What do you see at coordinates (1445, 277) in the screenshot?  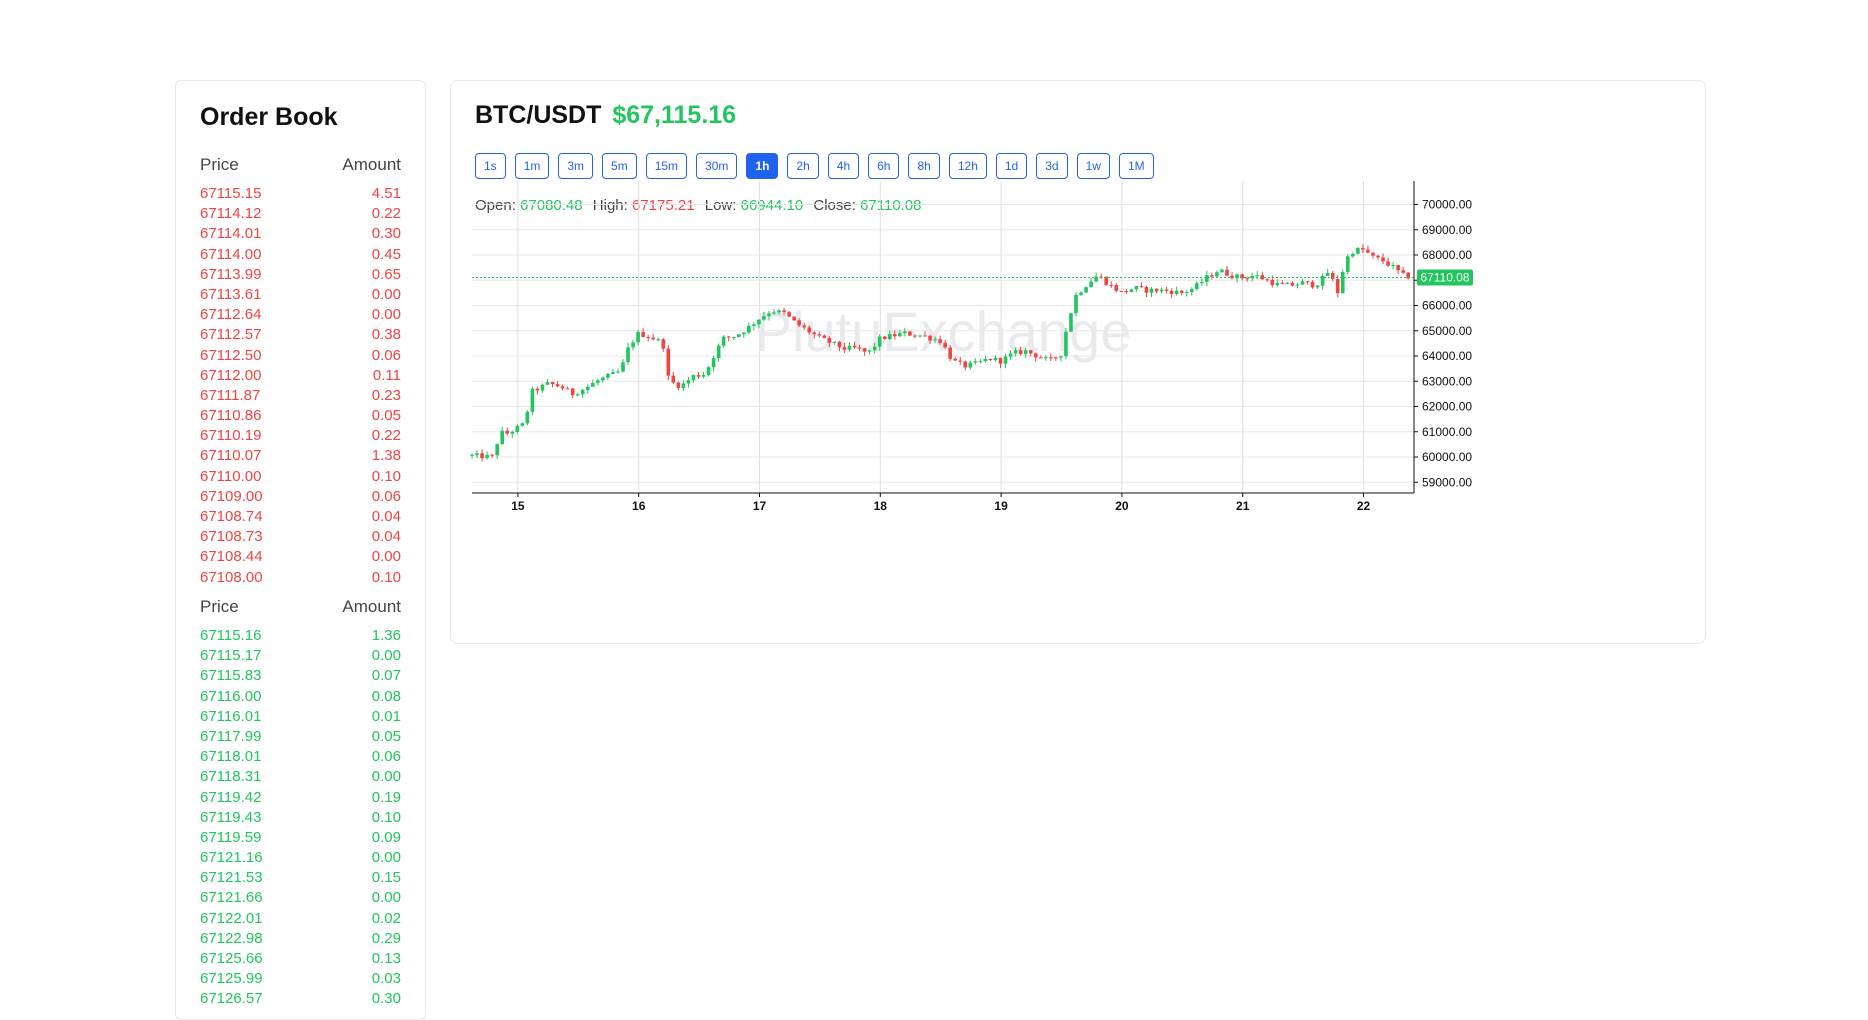 I see `current-price-tag` at bounding box center [1445, 277].